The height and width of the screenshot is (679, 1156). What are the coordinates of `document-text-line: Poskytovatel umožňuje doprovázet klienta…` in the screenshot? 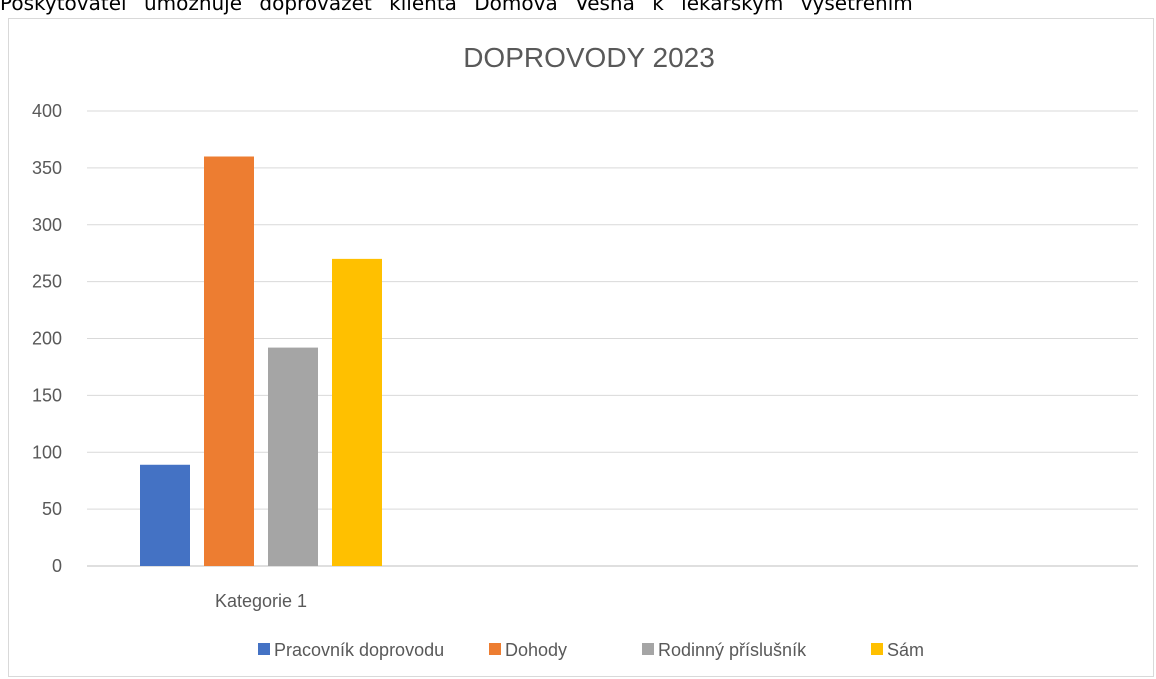 It's located at (456, 7).